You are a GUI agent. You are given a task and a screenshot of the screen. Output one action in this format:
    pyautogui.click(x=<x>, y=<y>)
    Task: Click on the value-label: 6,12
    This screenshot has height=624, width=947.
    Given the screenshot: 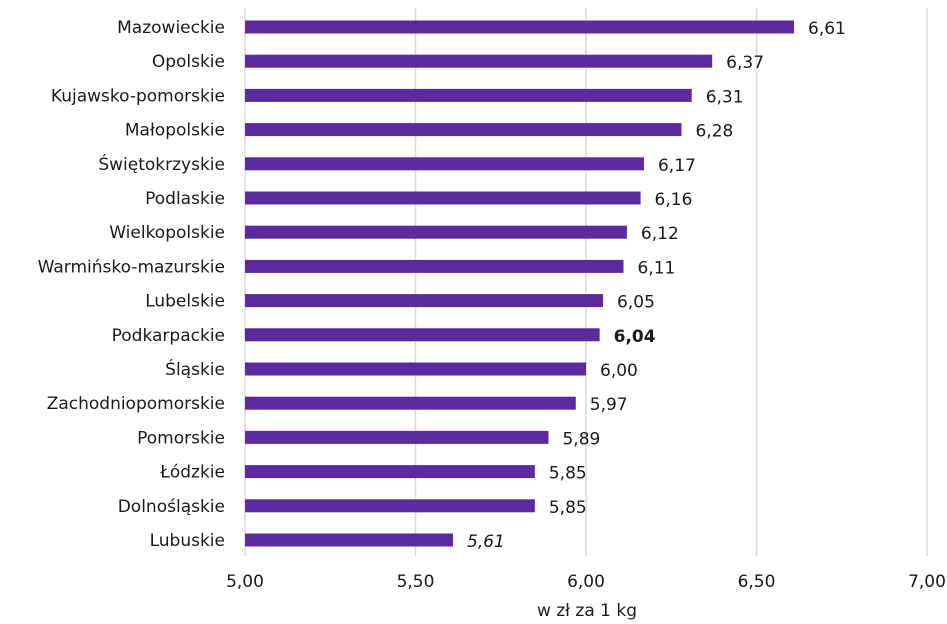 What is the action you would take?
    pyautogui.click(x=660, y=234)
    